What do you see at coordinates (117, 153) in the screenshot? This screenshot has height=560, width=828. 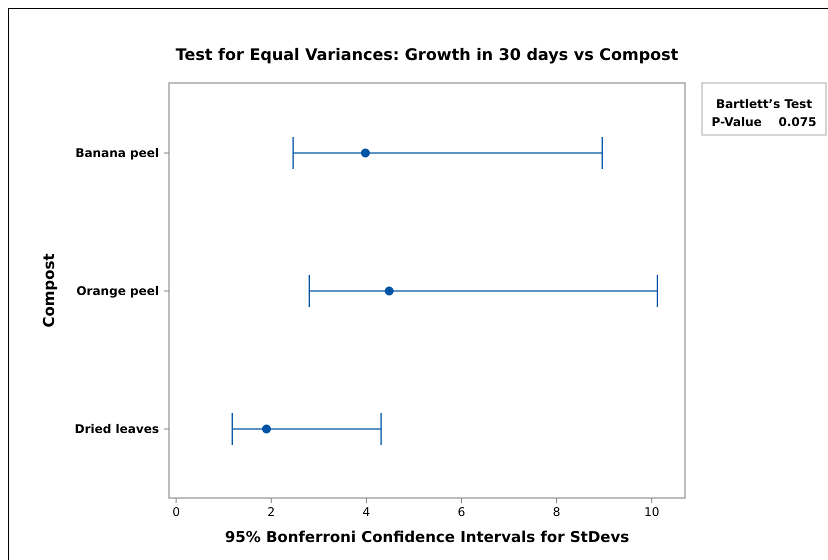 I see `y-tick-label: Banana peel` at bounding box center [117, 153].